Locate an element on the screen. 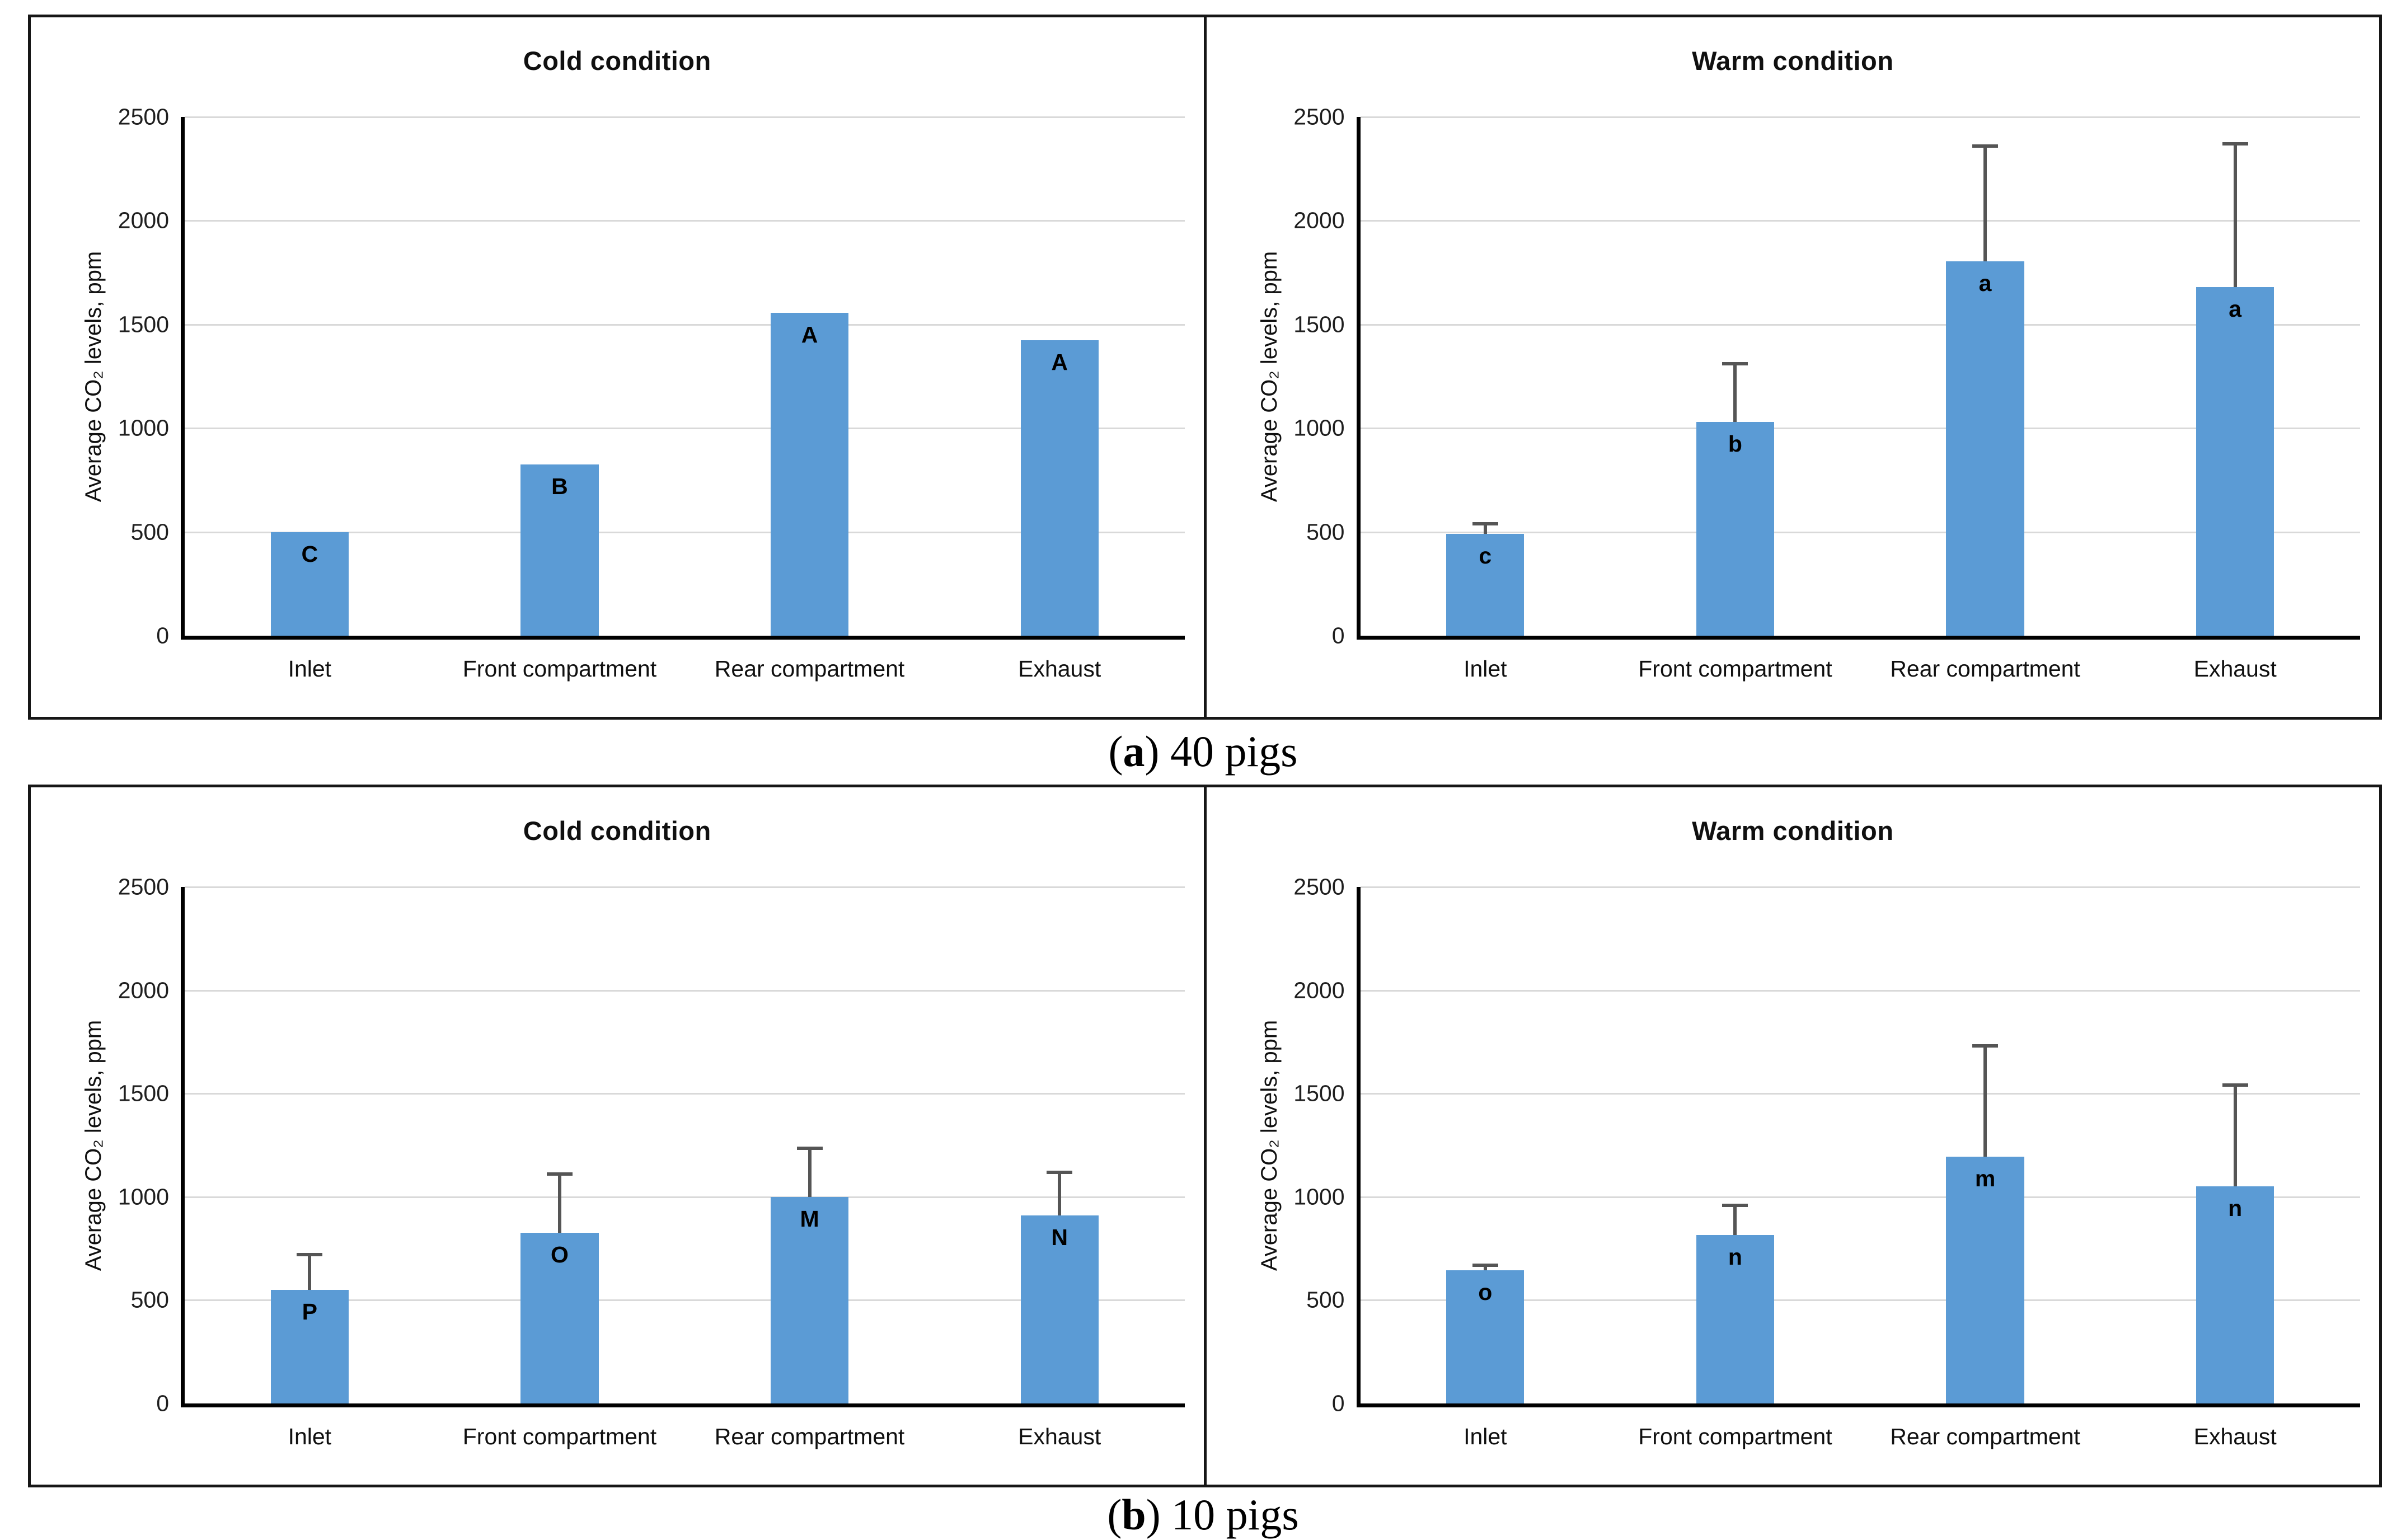 The height and width of the screenshot is (1540, 2406). caption-b-letter: b is located at coordinates (1134, 1514).